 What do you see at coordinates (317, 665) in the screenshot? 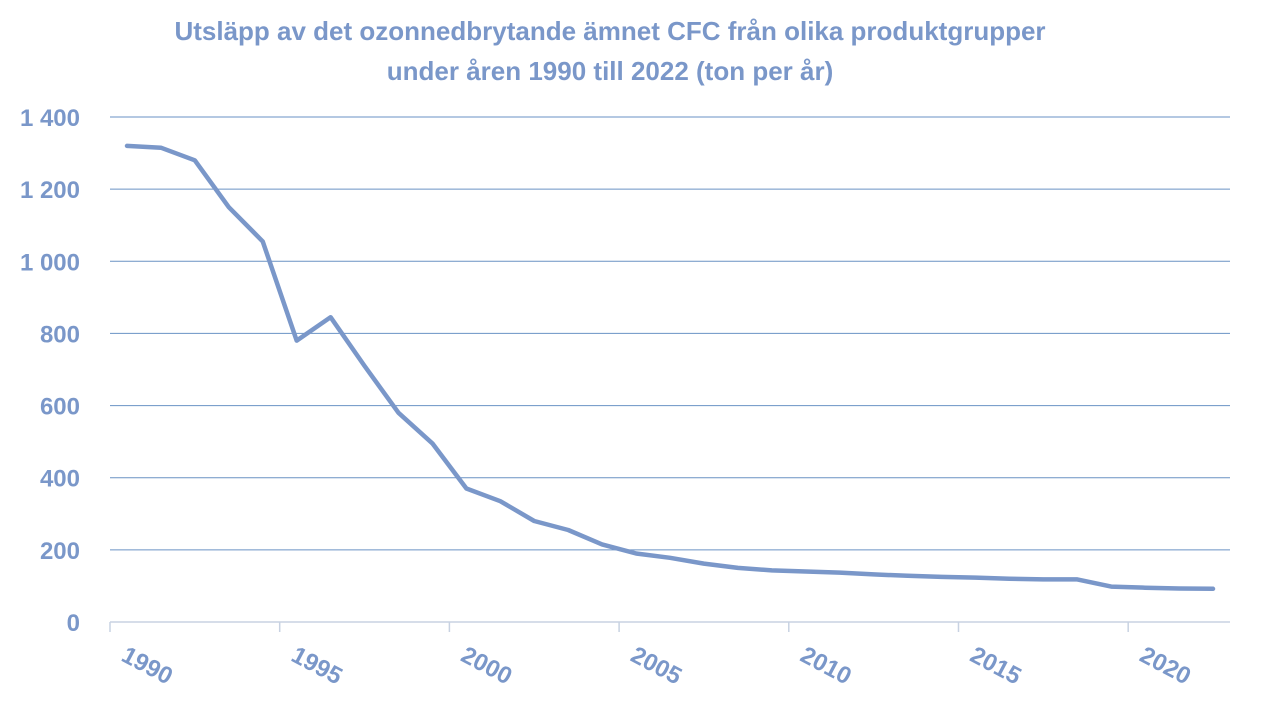
I see `x-tick-label: 1995` at bounding box center [317, 665].